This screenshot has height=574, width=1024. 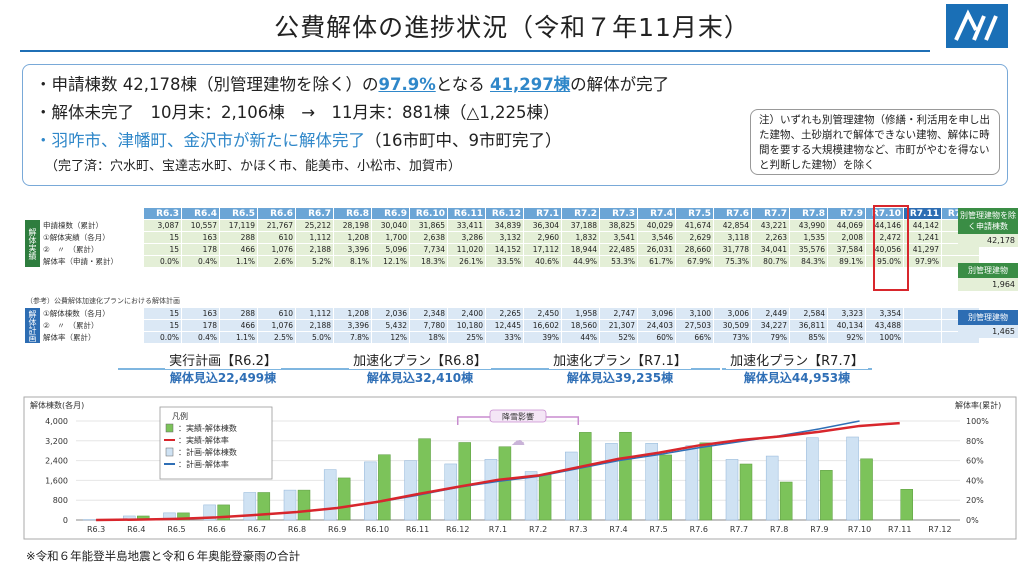 What do you see at coordinates (428, 337) in the screenshot?
I see `table-cell: 18%` at bounding box center [428, 337].